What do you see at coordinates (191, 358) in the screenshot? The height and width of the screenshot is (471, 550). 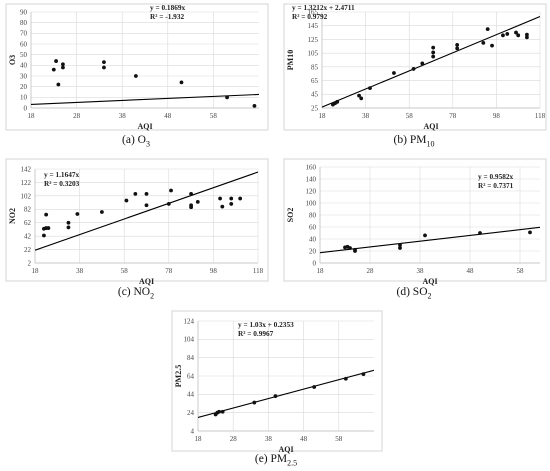 I see `pm25-ytick-label: 84` at bounding box center [191, 358].